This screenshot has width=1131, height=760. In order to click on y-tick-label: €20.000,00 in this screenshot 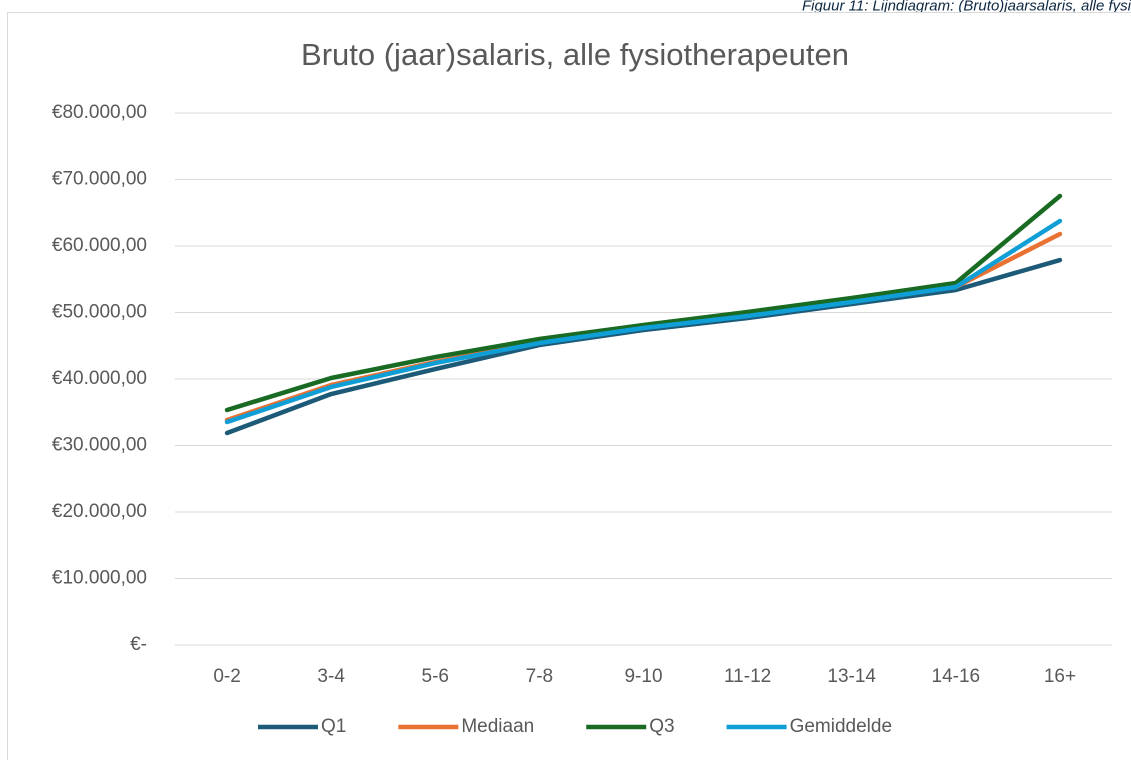, I will do `click(99, 511)`.